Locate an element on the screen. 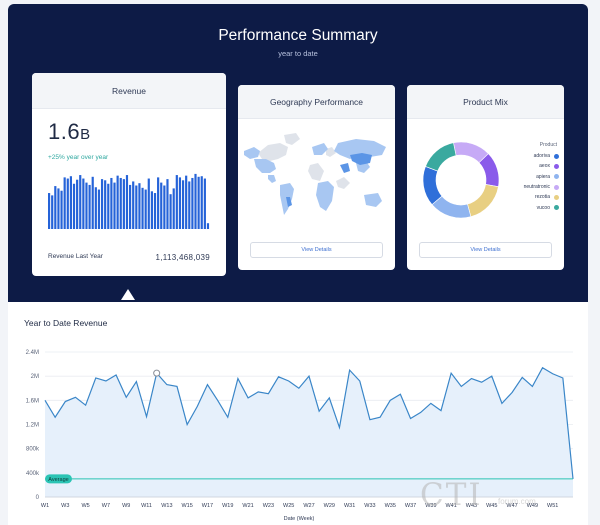  revenue-value-unit: B is located at coordinates (85, 134).